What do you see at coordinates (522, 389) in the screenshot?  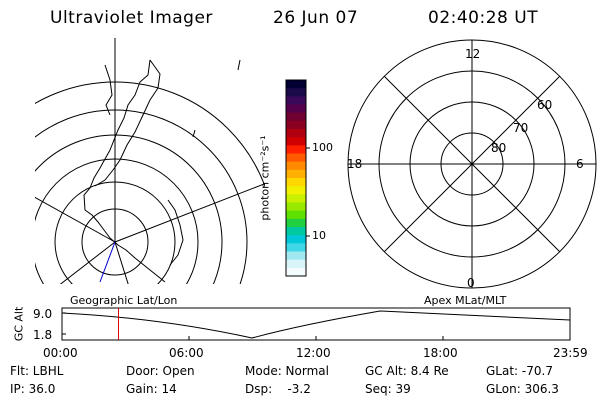 I see `info-glon: GLon: 306.3` at bounding box center [522, 389].